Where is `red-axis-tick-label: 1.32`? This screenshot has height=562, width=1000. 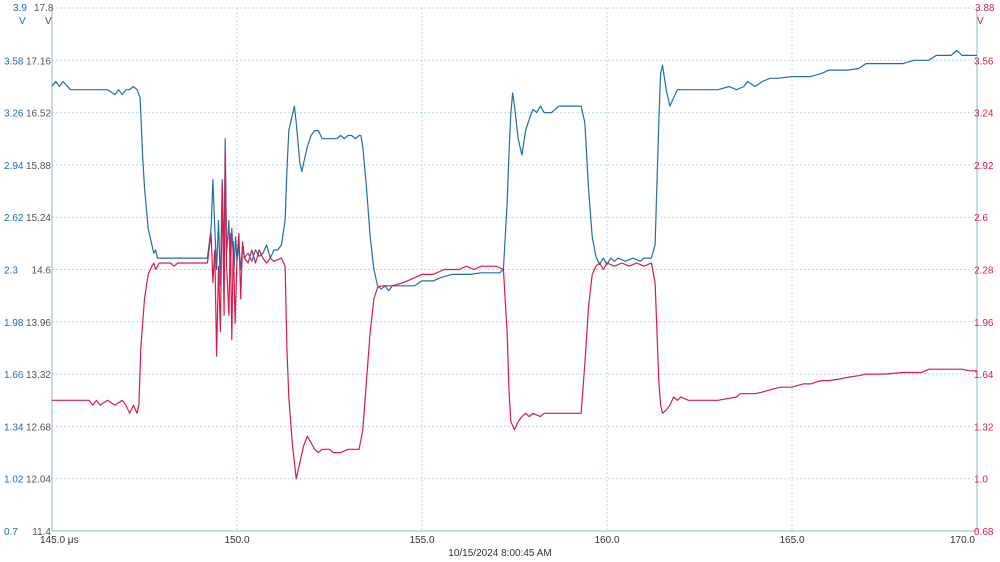
red-axis-tick-label: 1.32 is located at coordinates (984, 427).